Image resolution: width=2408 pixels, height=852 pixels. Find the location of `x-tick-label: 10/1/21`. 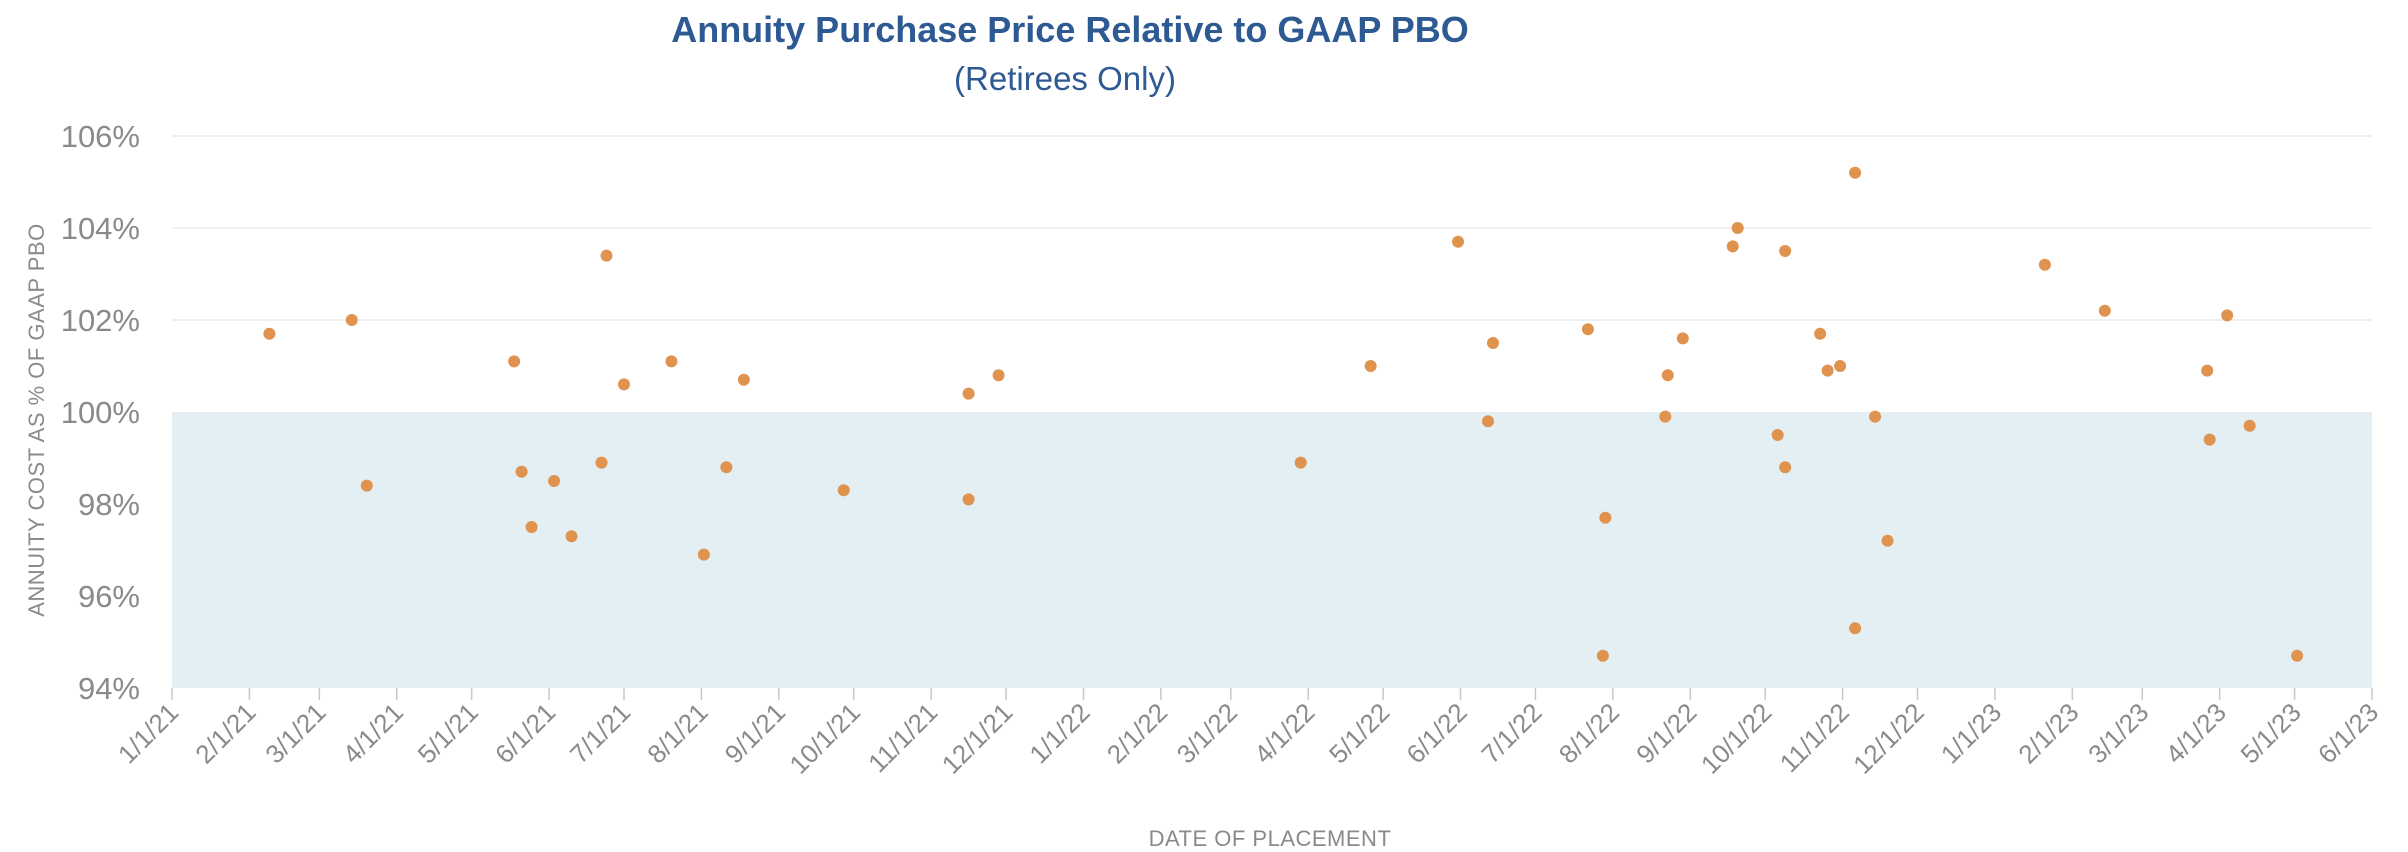

x-tick-label: 10/1/21 is located at coordinates (824, 738).